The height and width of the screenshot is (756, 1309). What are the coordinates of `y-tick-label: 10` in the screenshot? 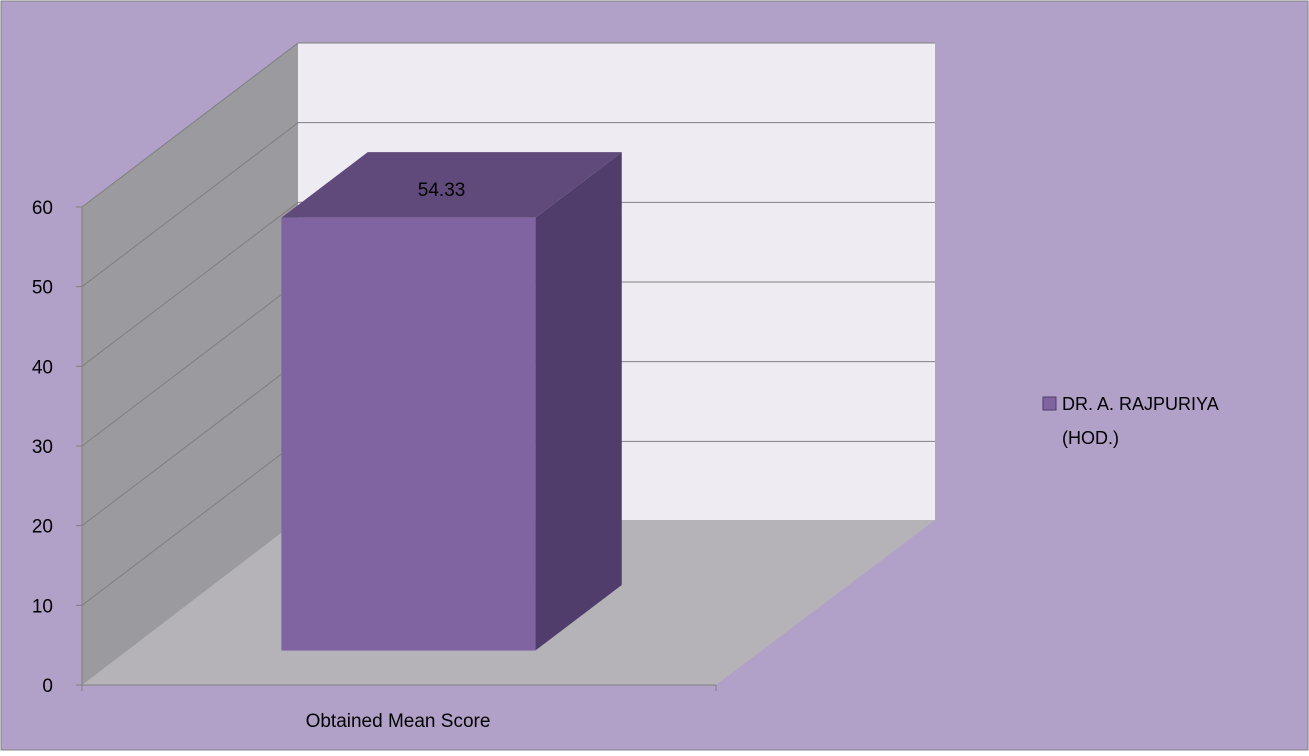 It's located at (42, 606).